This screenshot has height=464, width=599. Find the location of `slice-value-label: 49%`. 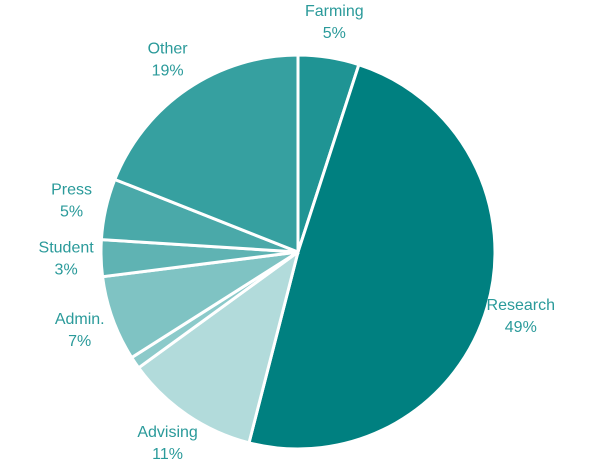

slice-value-label: 49% is located at coordinates (521, 327).